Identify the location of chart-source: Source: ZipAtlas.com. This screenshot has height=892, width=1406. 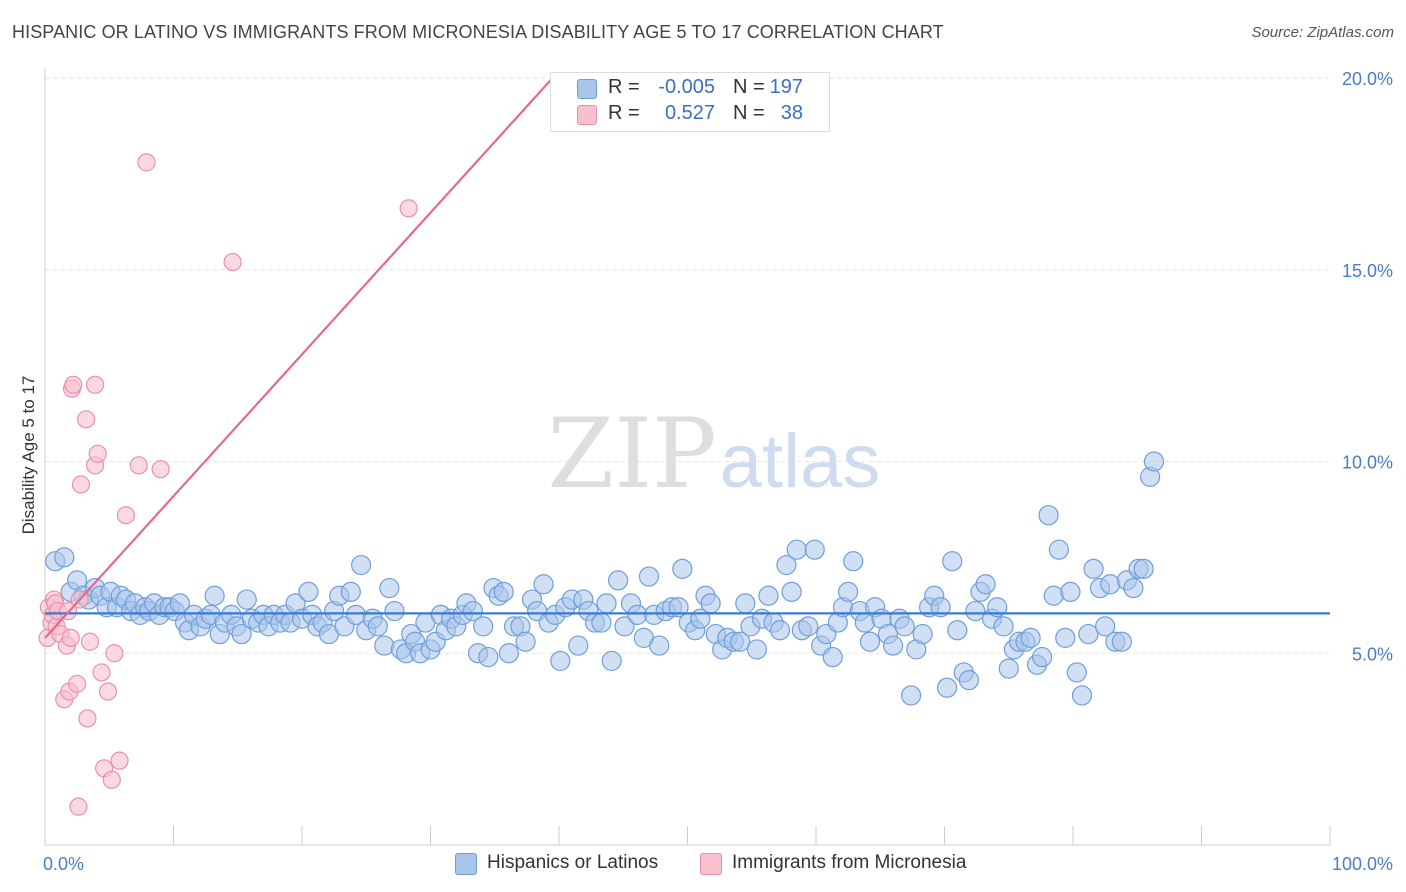
(1322, 32).